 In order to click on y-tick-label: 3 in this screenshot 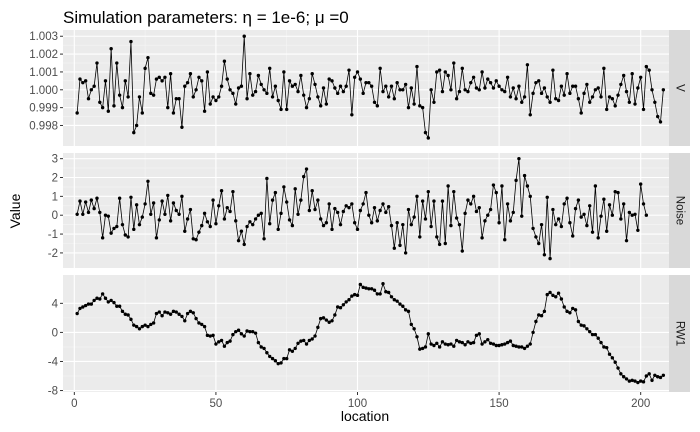, I will do `click(55, 160)`.